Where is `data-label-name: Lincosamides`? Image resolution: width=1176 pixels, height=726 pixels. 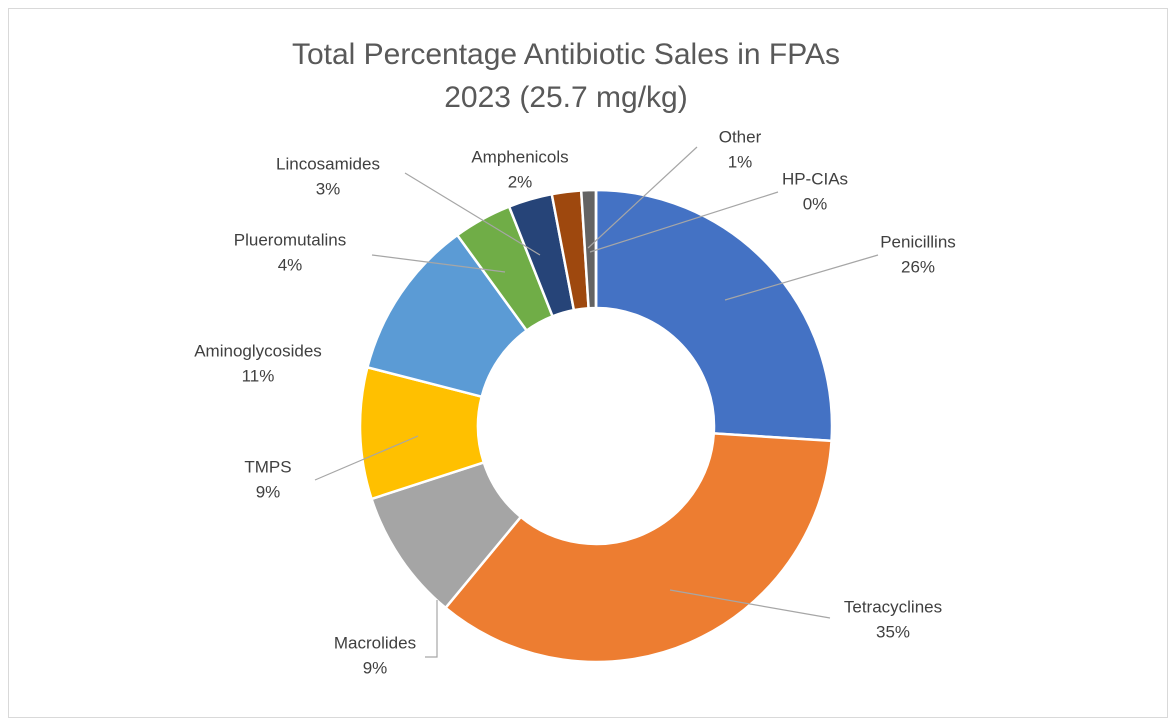 data-label-name: Lincosamides is located at coordinates (328, 163).